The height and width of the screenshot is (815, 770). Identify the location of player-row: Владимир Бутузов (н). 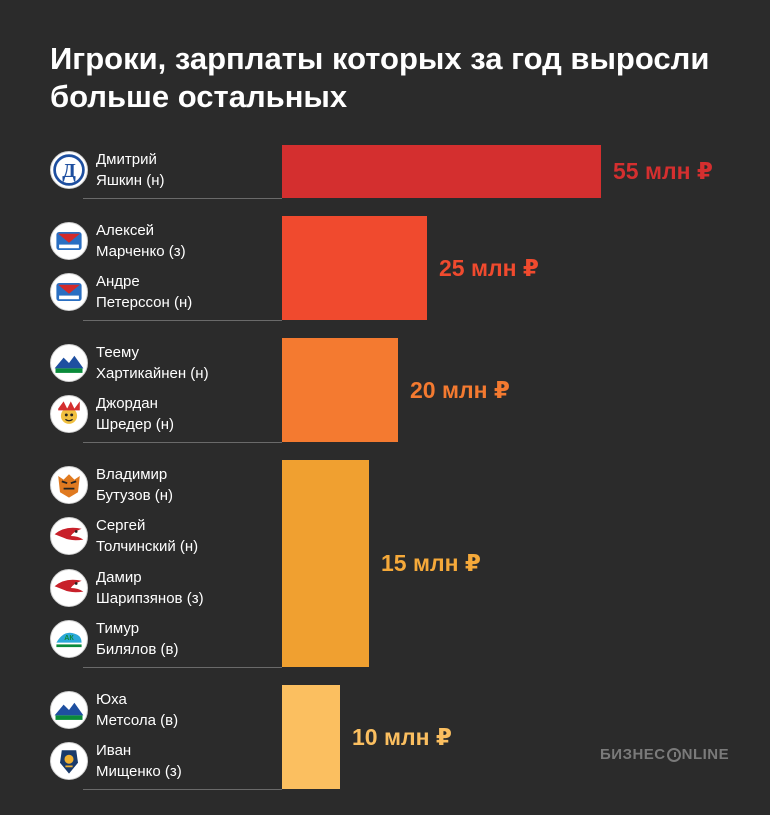
(165, 486).